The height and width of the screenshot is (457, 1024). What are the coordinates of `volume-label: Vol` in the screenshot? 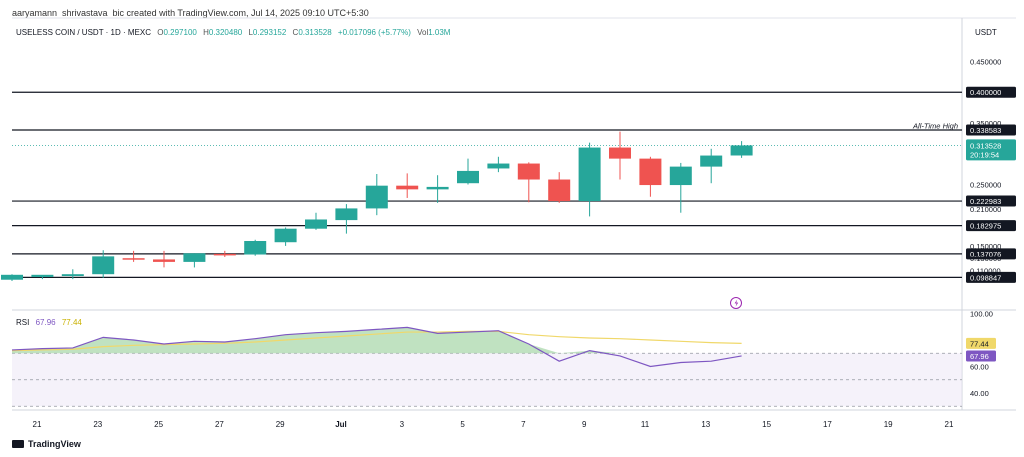 It's located at (423, 32).